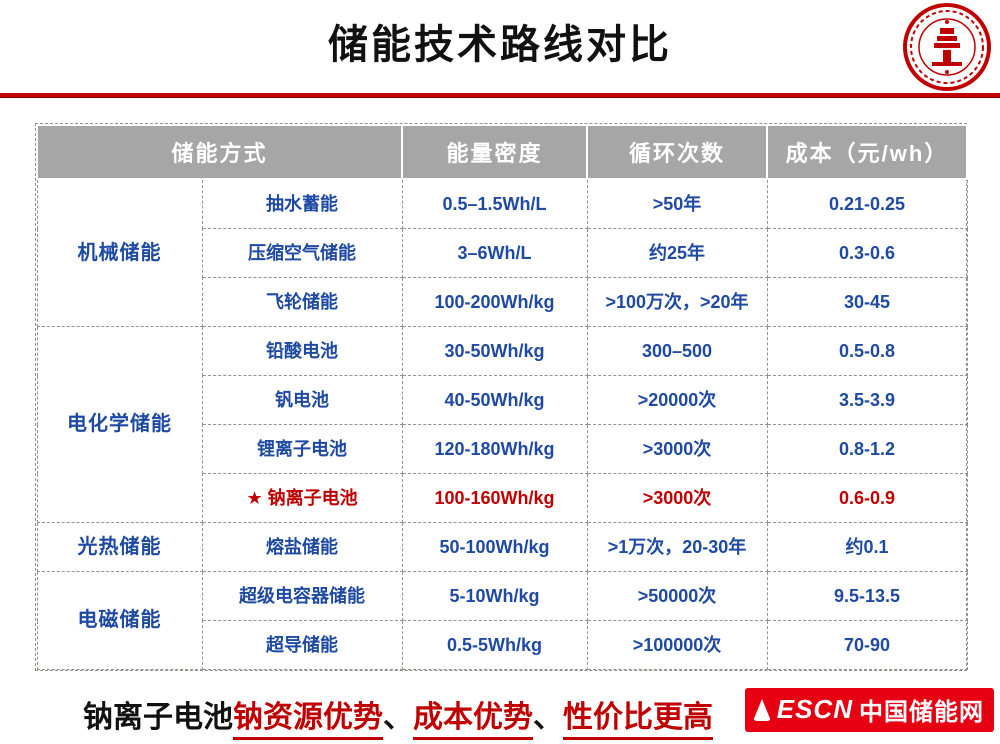 Image resolution: width=1000 pixels, height=744 pixels. What do you see at coordinates (677, 152) in the screenshot?
I see `column-header-cycles: 循环次数` at bounding box center [677, 152].